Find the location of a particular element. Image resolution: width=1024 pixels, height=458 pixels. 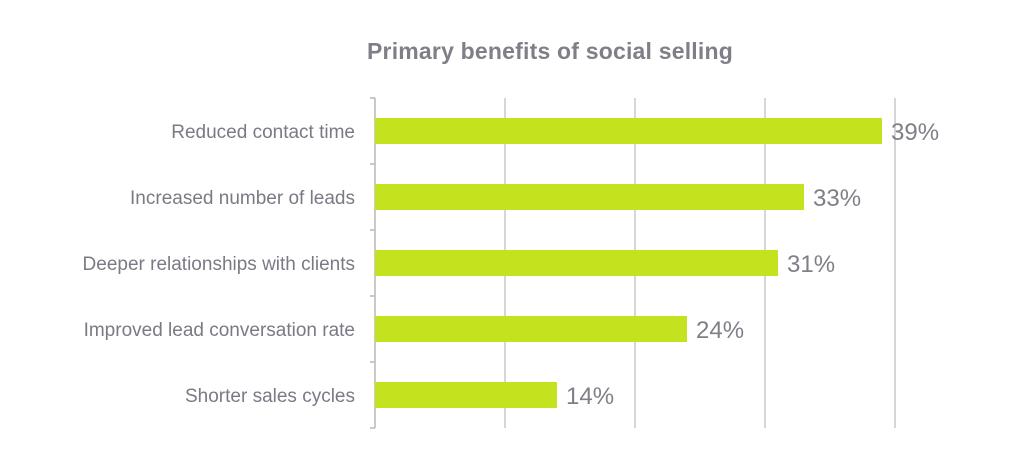

data-label: 31% is located at coordinates (811, 264).